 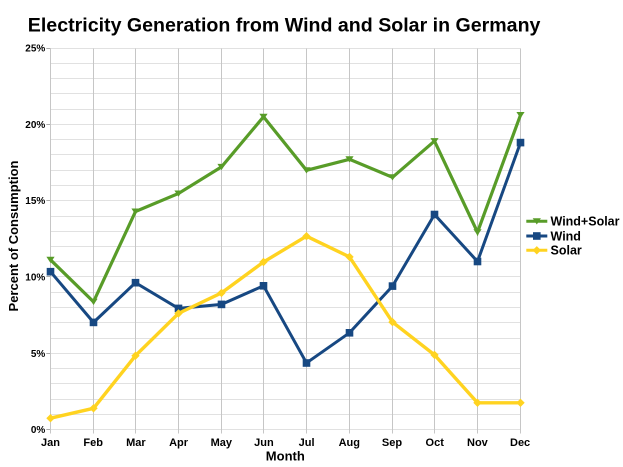 I want to click on svg-text: Nov, so click(x=478, y=443).